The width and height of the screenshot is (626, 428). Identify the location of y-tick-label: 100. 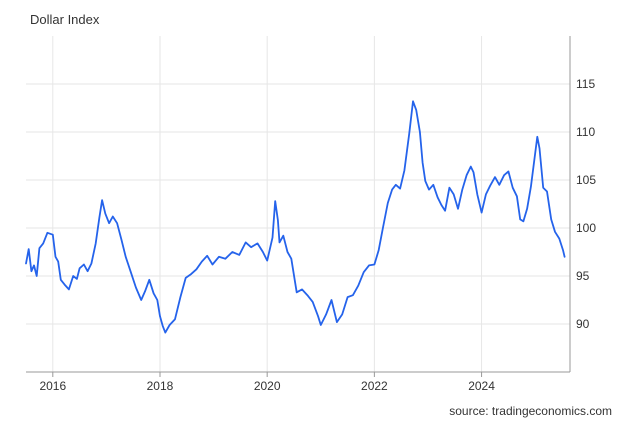
(586, 228).